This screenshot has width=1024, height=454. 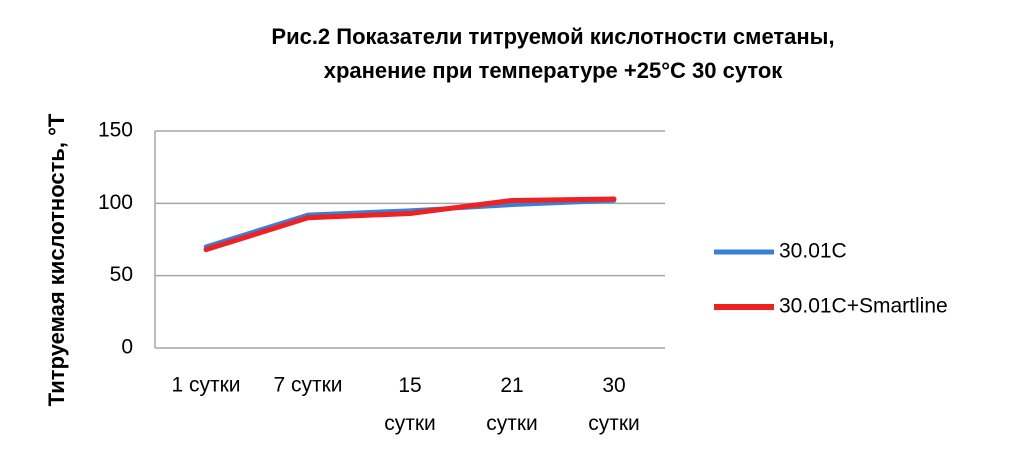 I want to click on series-line, so click(x=410, y=224).